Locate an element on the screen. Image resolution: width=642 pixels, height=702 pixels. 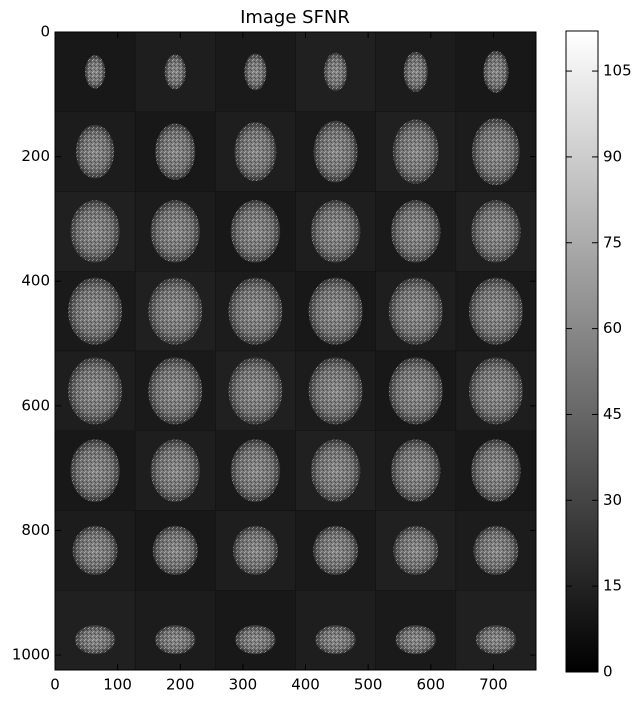
y-tick-label: 600 is located at coordinates (35, 405).